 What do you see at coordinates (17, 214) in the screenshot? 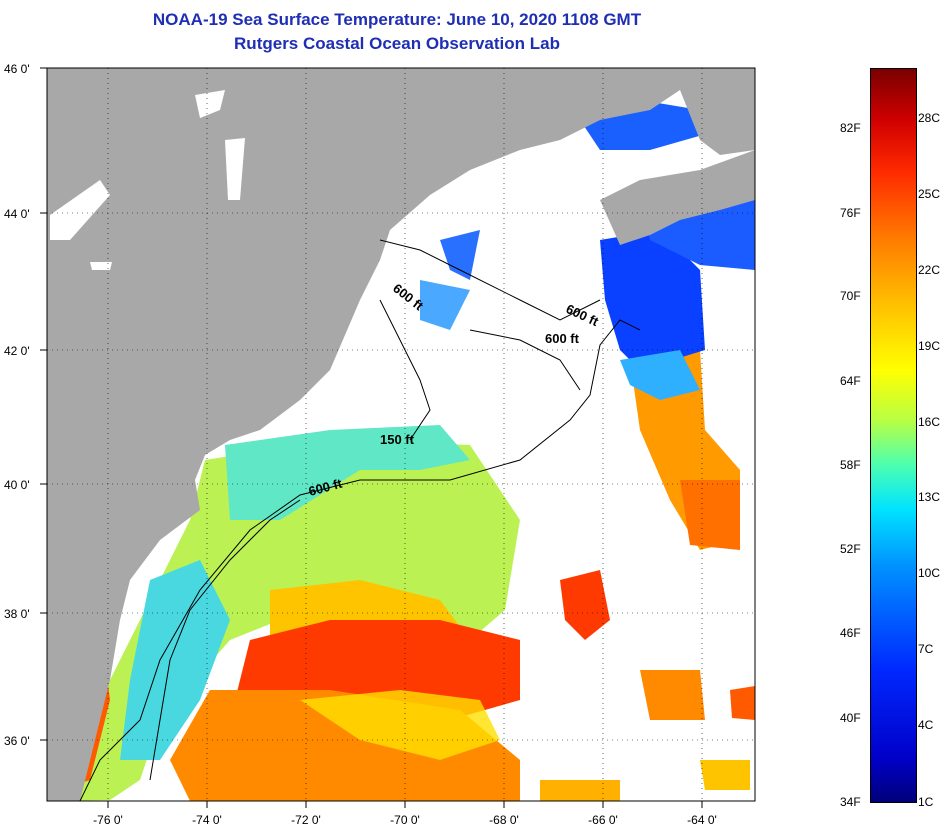
I see `lat-label-44: 44 0'` at bounding box center [17, 214].